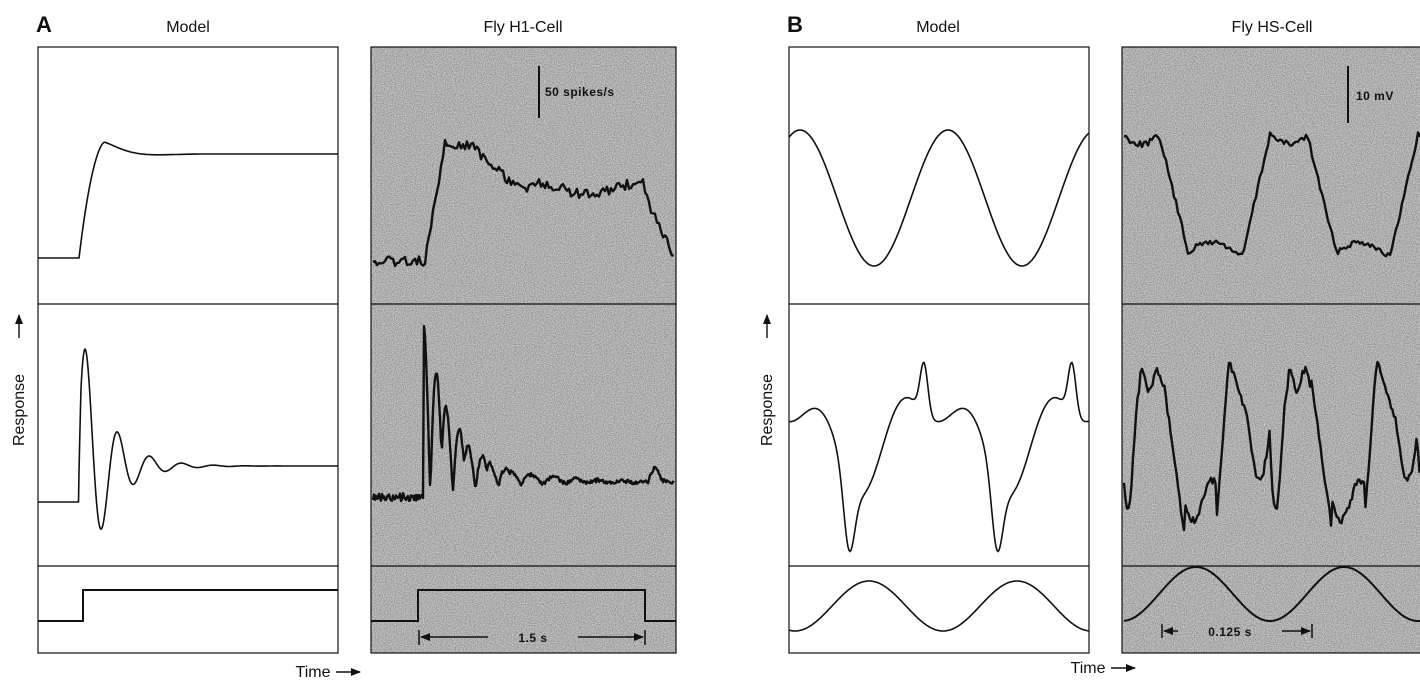 The height and width of the screenshot is (681, 1420). Describe the element at coordinates (1375, 96) in the screenshot. I see `panel-b-scale-bar-label: 10 mV` at that location.